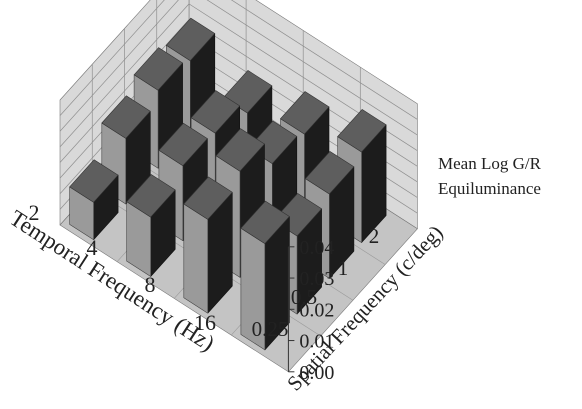  Describe the element at coordinates (150, 284) in the screenshot. I see `x-tick-label: 8` at that location.